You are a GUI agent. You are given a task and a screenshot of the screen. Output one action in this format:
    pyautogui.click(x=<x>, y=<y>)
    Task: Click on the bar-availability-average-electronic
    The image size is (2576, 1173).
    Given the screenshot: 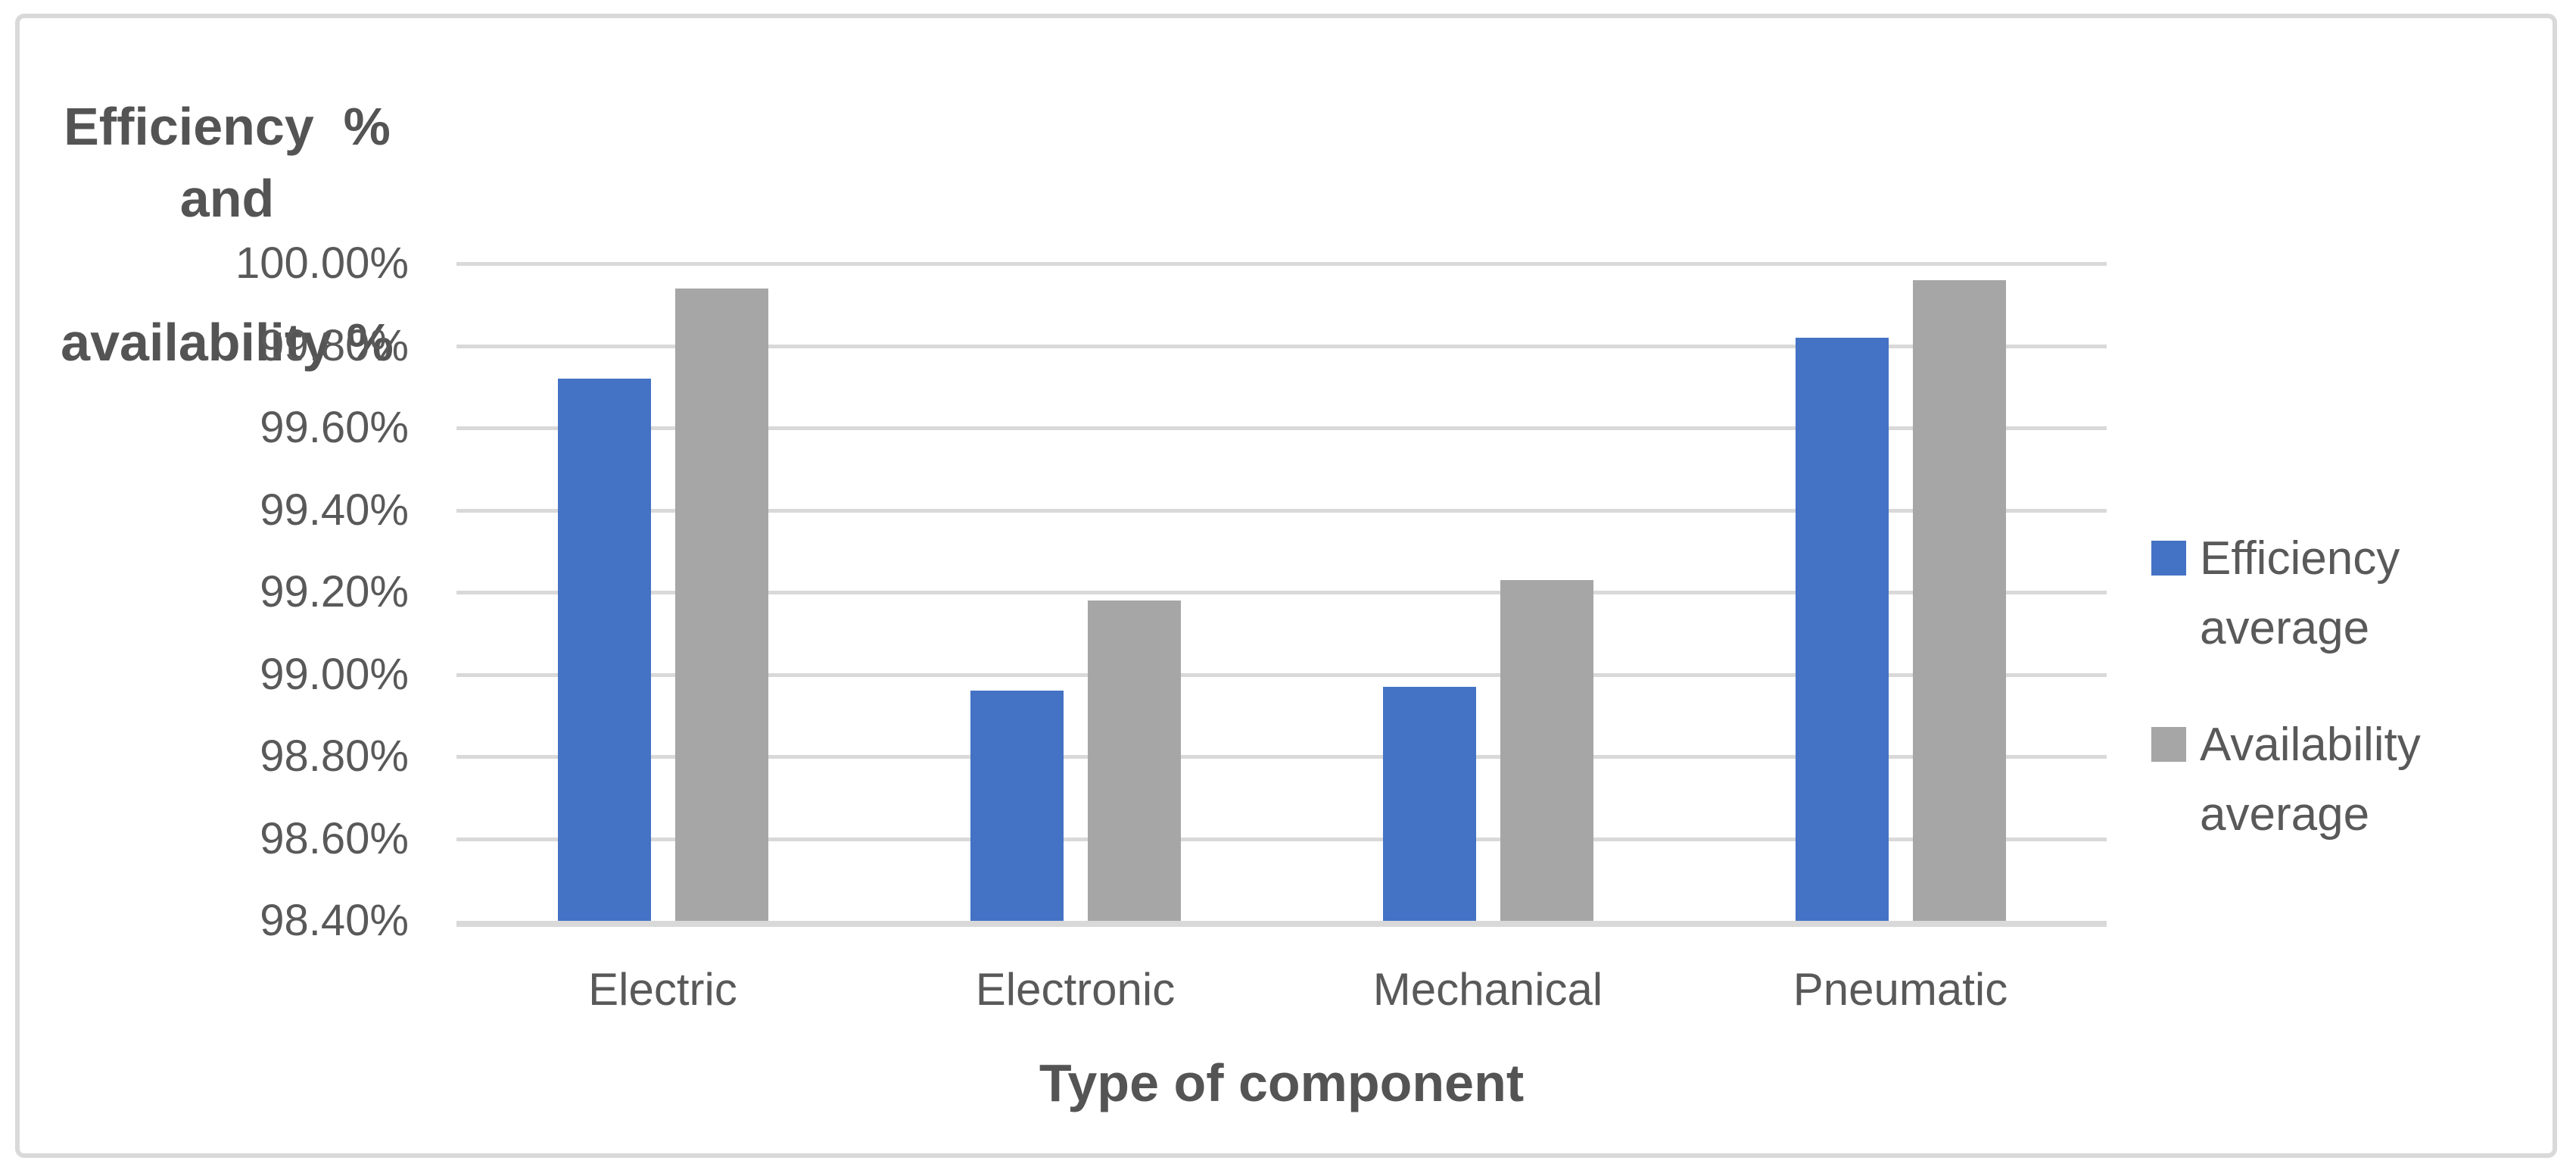 What is the action you would take?
    pyautogui.click(x=1134, y=761)
    